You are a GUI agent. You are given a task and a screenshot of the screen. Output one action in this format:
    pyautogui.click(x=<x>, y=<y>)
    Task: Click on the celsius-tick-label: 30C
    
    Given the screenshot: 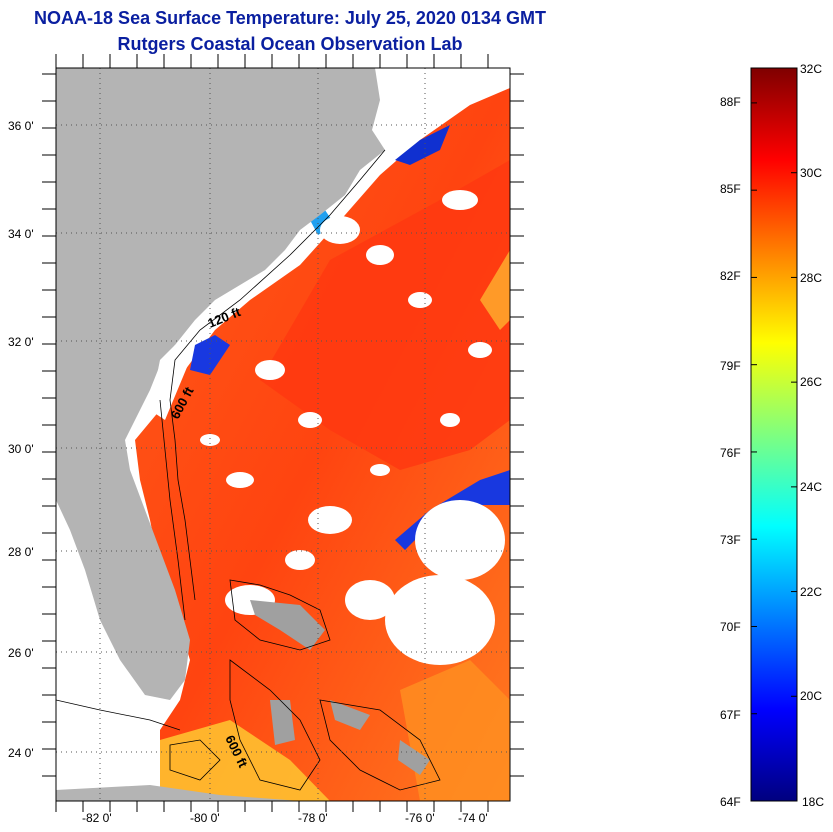 What is the action you would take?
    pyautogui.click(x=811, y=173)
    